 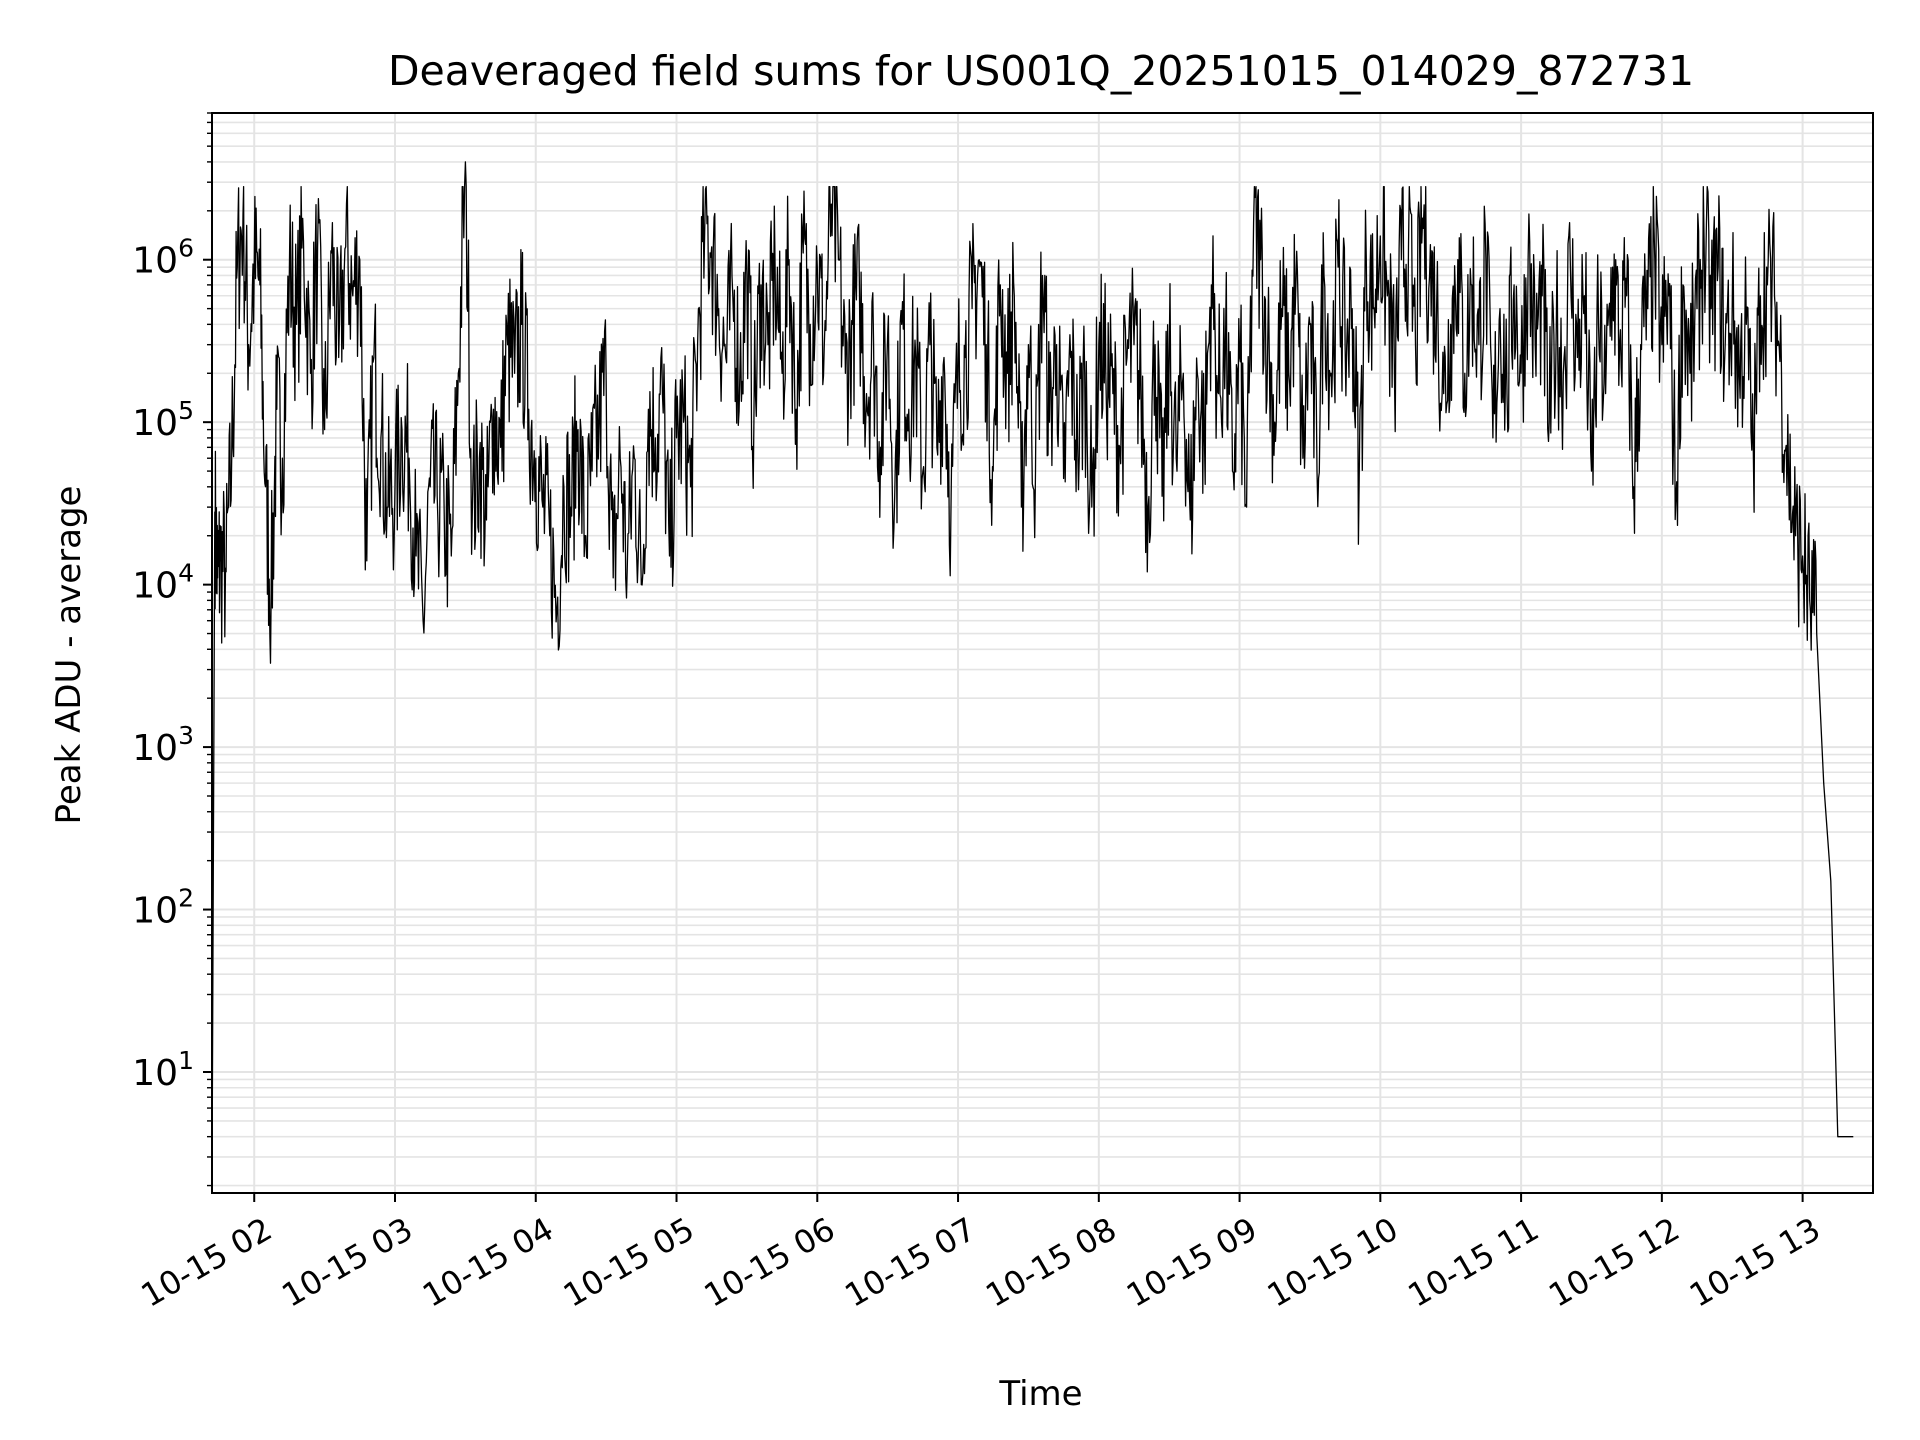 I want to click on y-tick-exponent: 2, so click(x=186, y=898).